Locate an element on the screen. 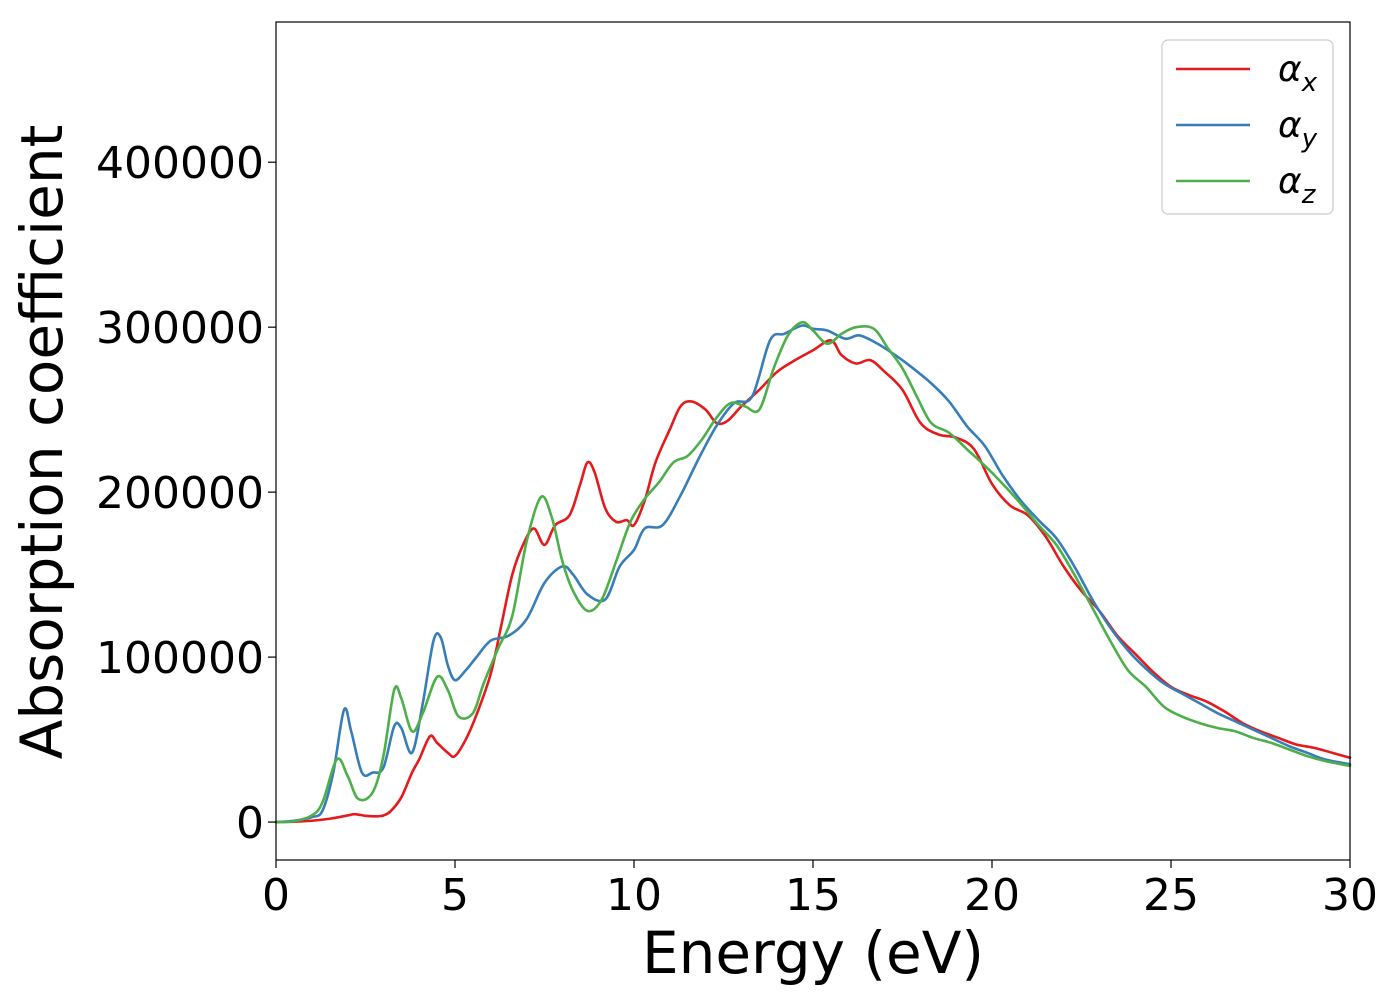  y-axis-label: Absorption coefficient is located at coordinates (42, 442).